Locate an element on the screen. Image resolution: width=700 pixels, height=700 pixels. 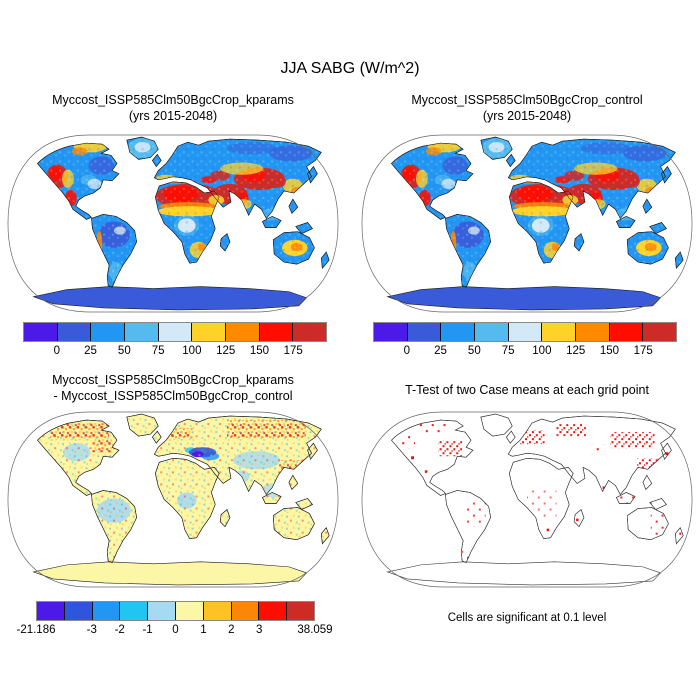
panel-title-kparams-line1: Myccost_ISSP585Clm50BgcCrop_kparams is located at coordinates (173, 100).